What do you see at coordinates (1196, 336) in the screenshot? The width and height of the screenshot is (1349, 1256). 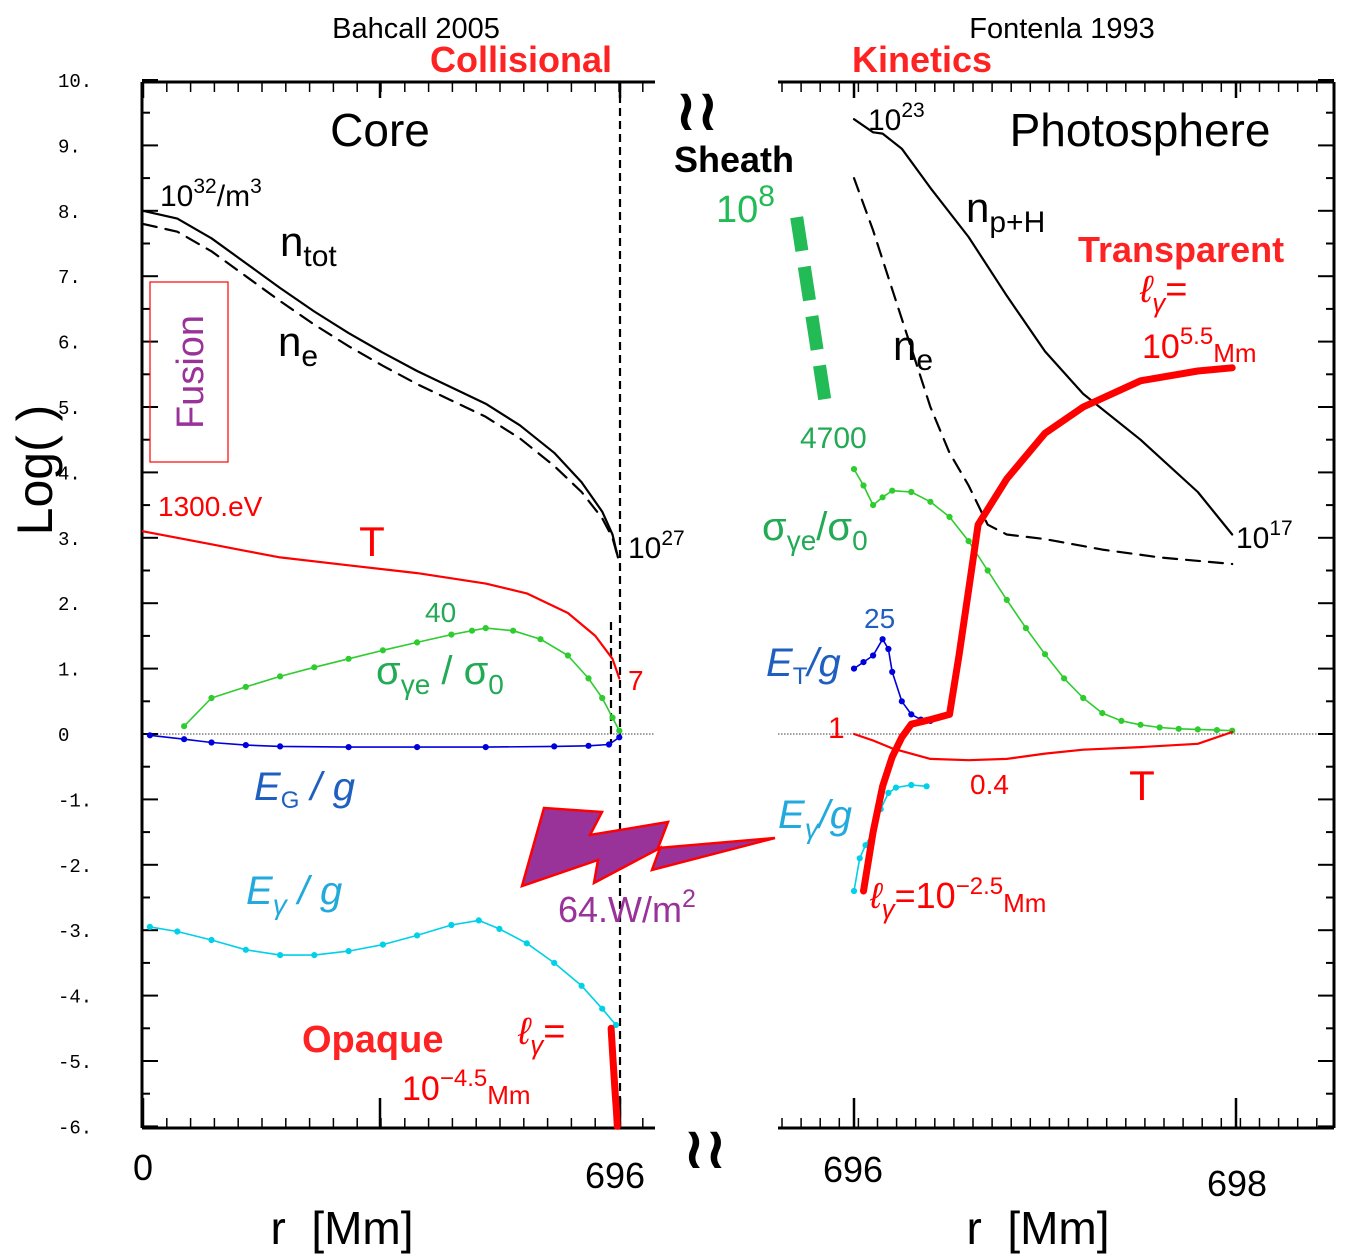 I see `ell-right-high-exp: 5.5` at bounding box center [1196, 336].